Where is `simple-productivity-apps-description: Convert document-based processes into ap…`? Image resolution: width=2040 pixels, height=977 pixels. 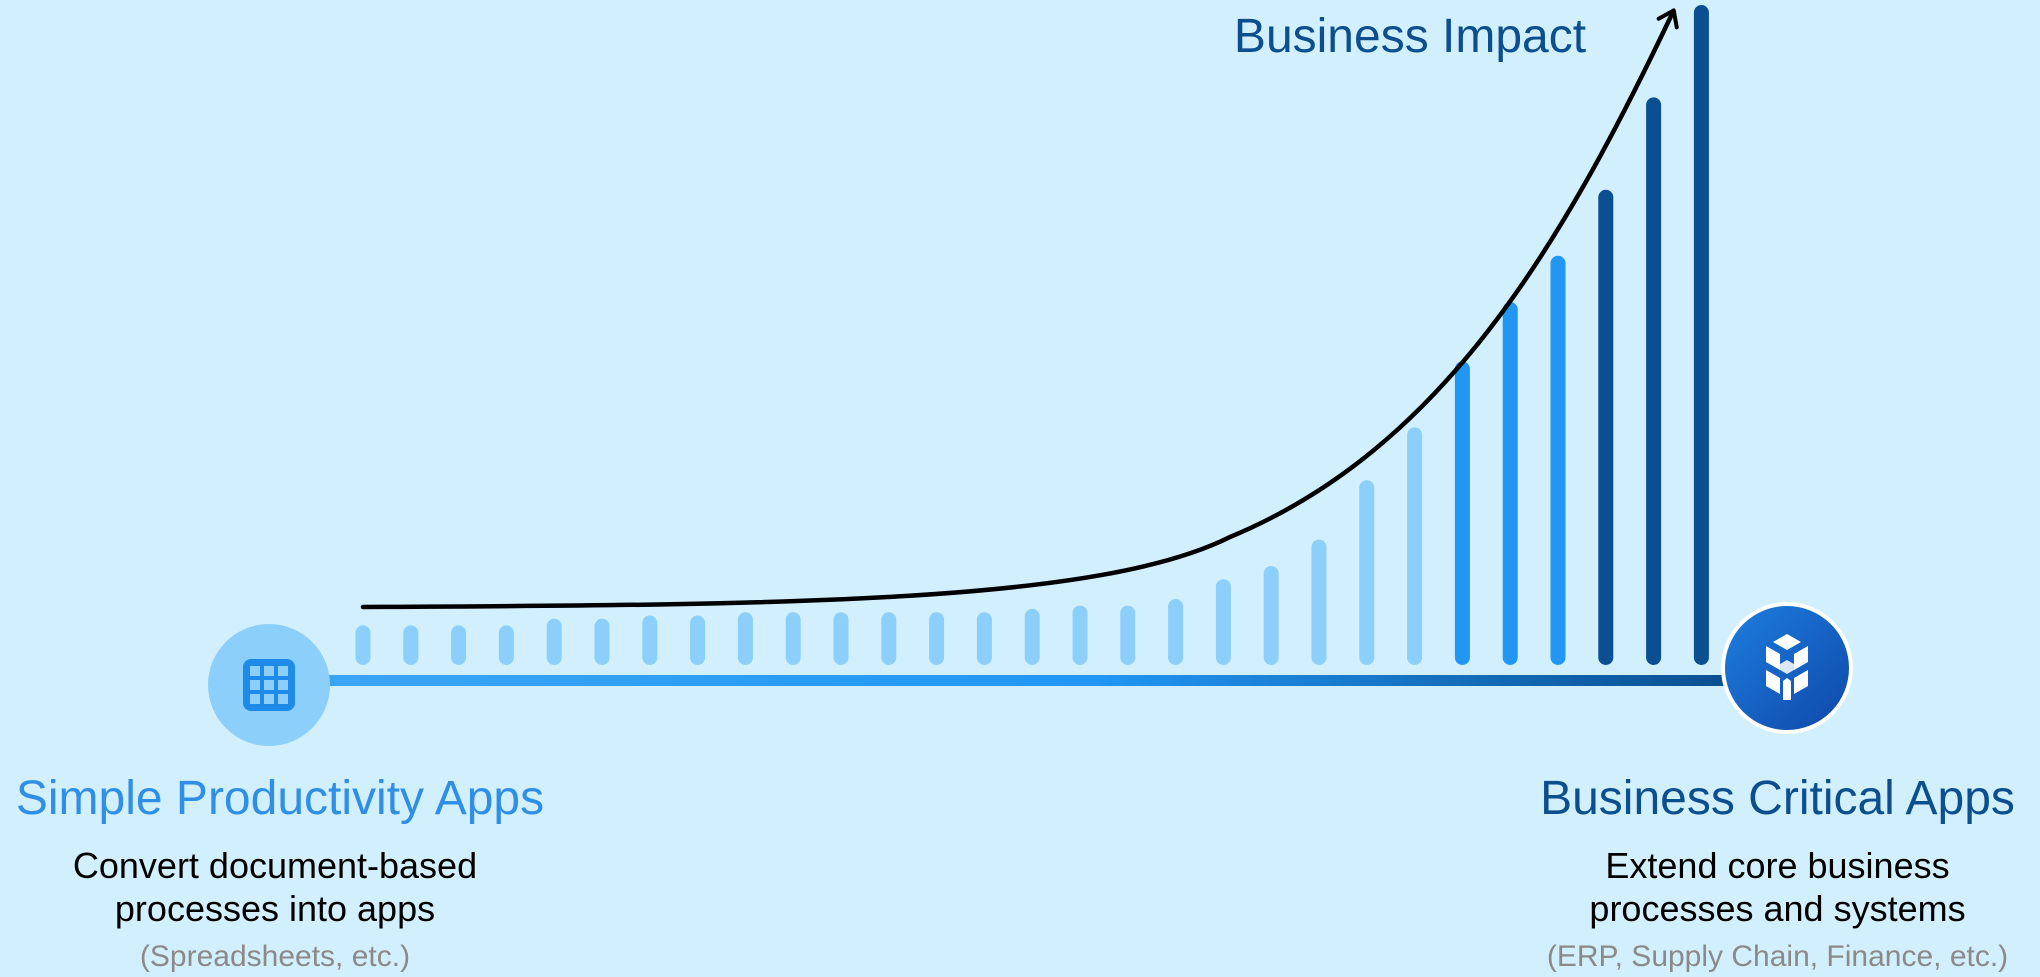 simple-productivity-apps-description: Convert document-based processes into ap… is located at coordinates (275, 887).